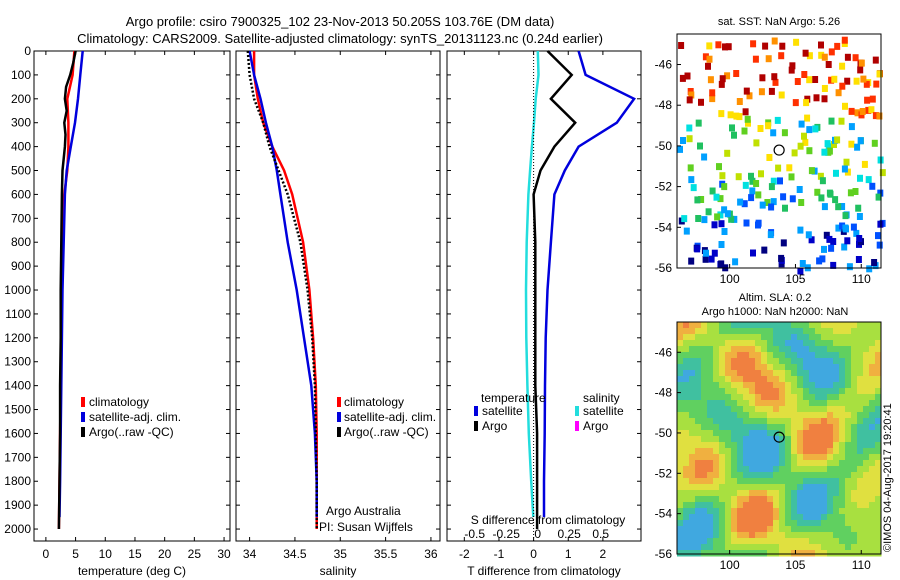 The width and height of the screenshot is (900, 580). Describe the element at coordinates (83, 417) in the screenshot. I see `legend-swatch` at that location.